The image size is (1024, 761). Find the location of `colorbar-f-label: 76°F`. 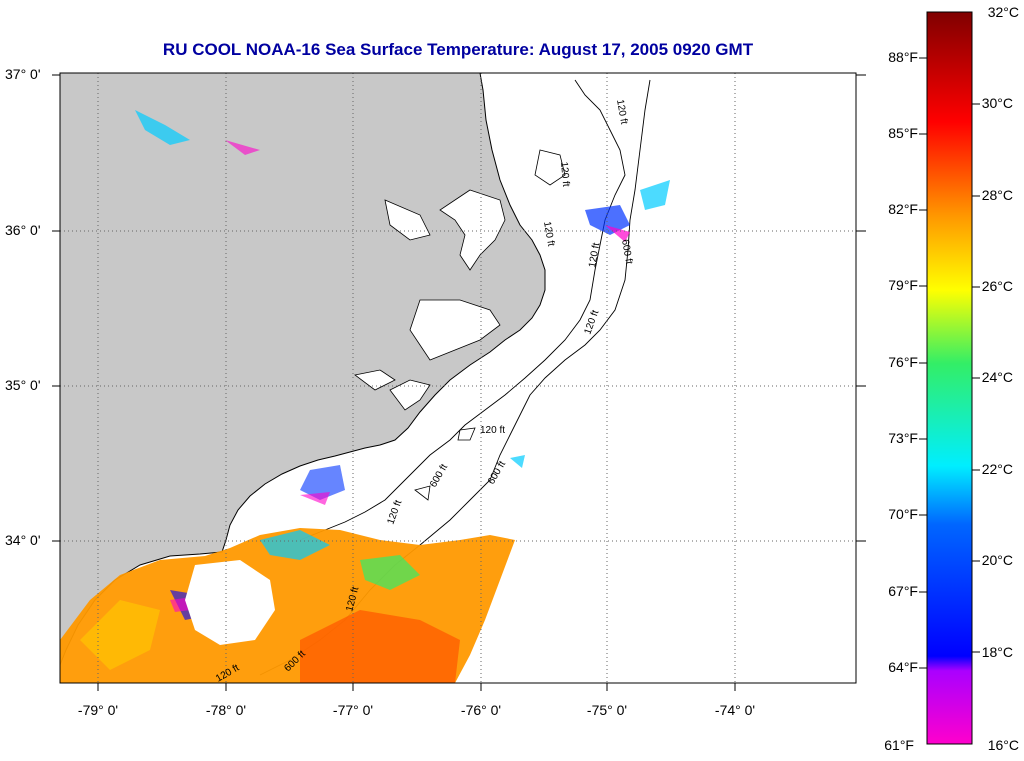

colorbar-f-label: 76°F is located at coordinates (903, 362).